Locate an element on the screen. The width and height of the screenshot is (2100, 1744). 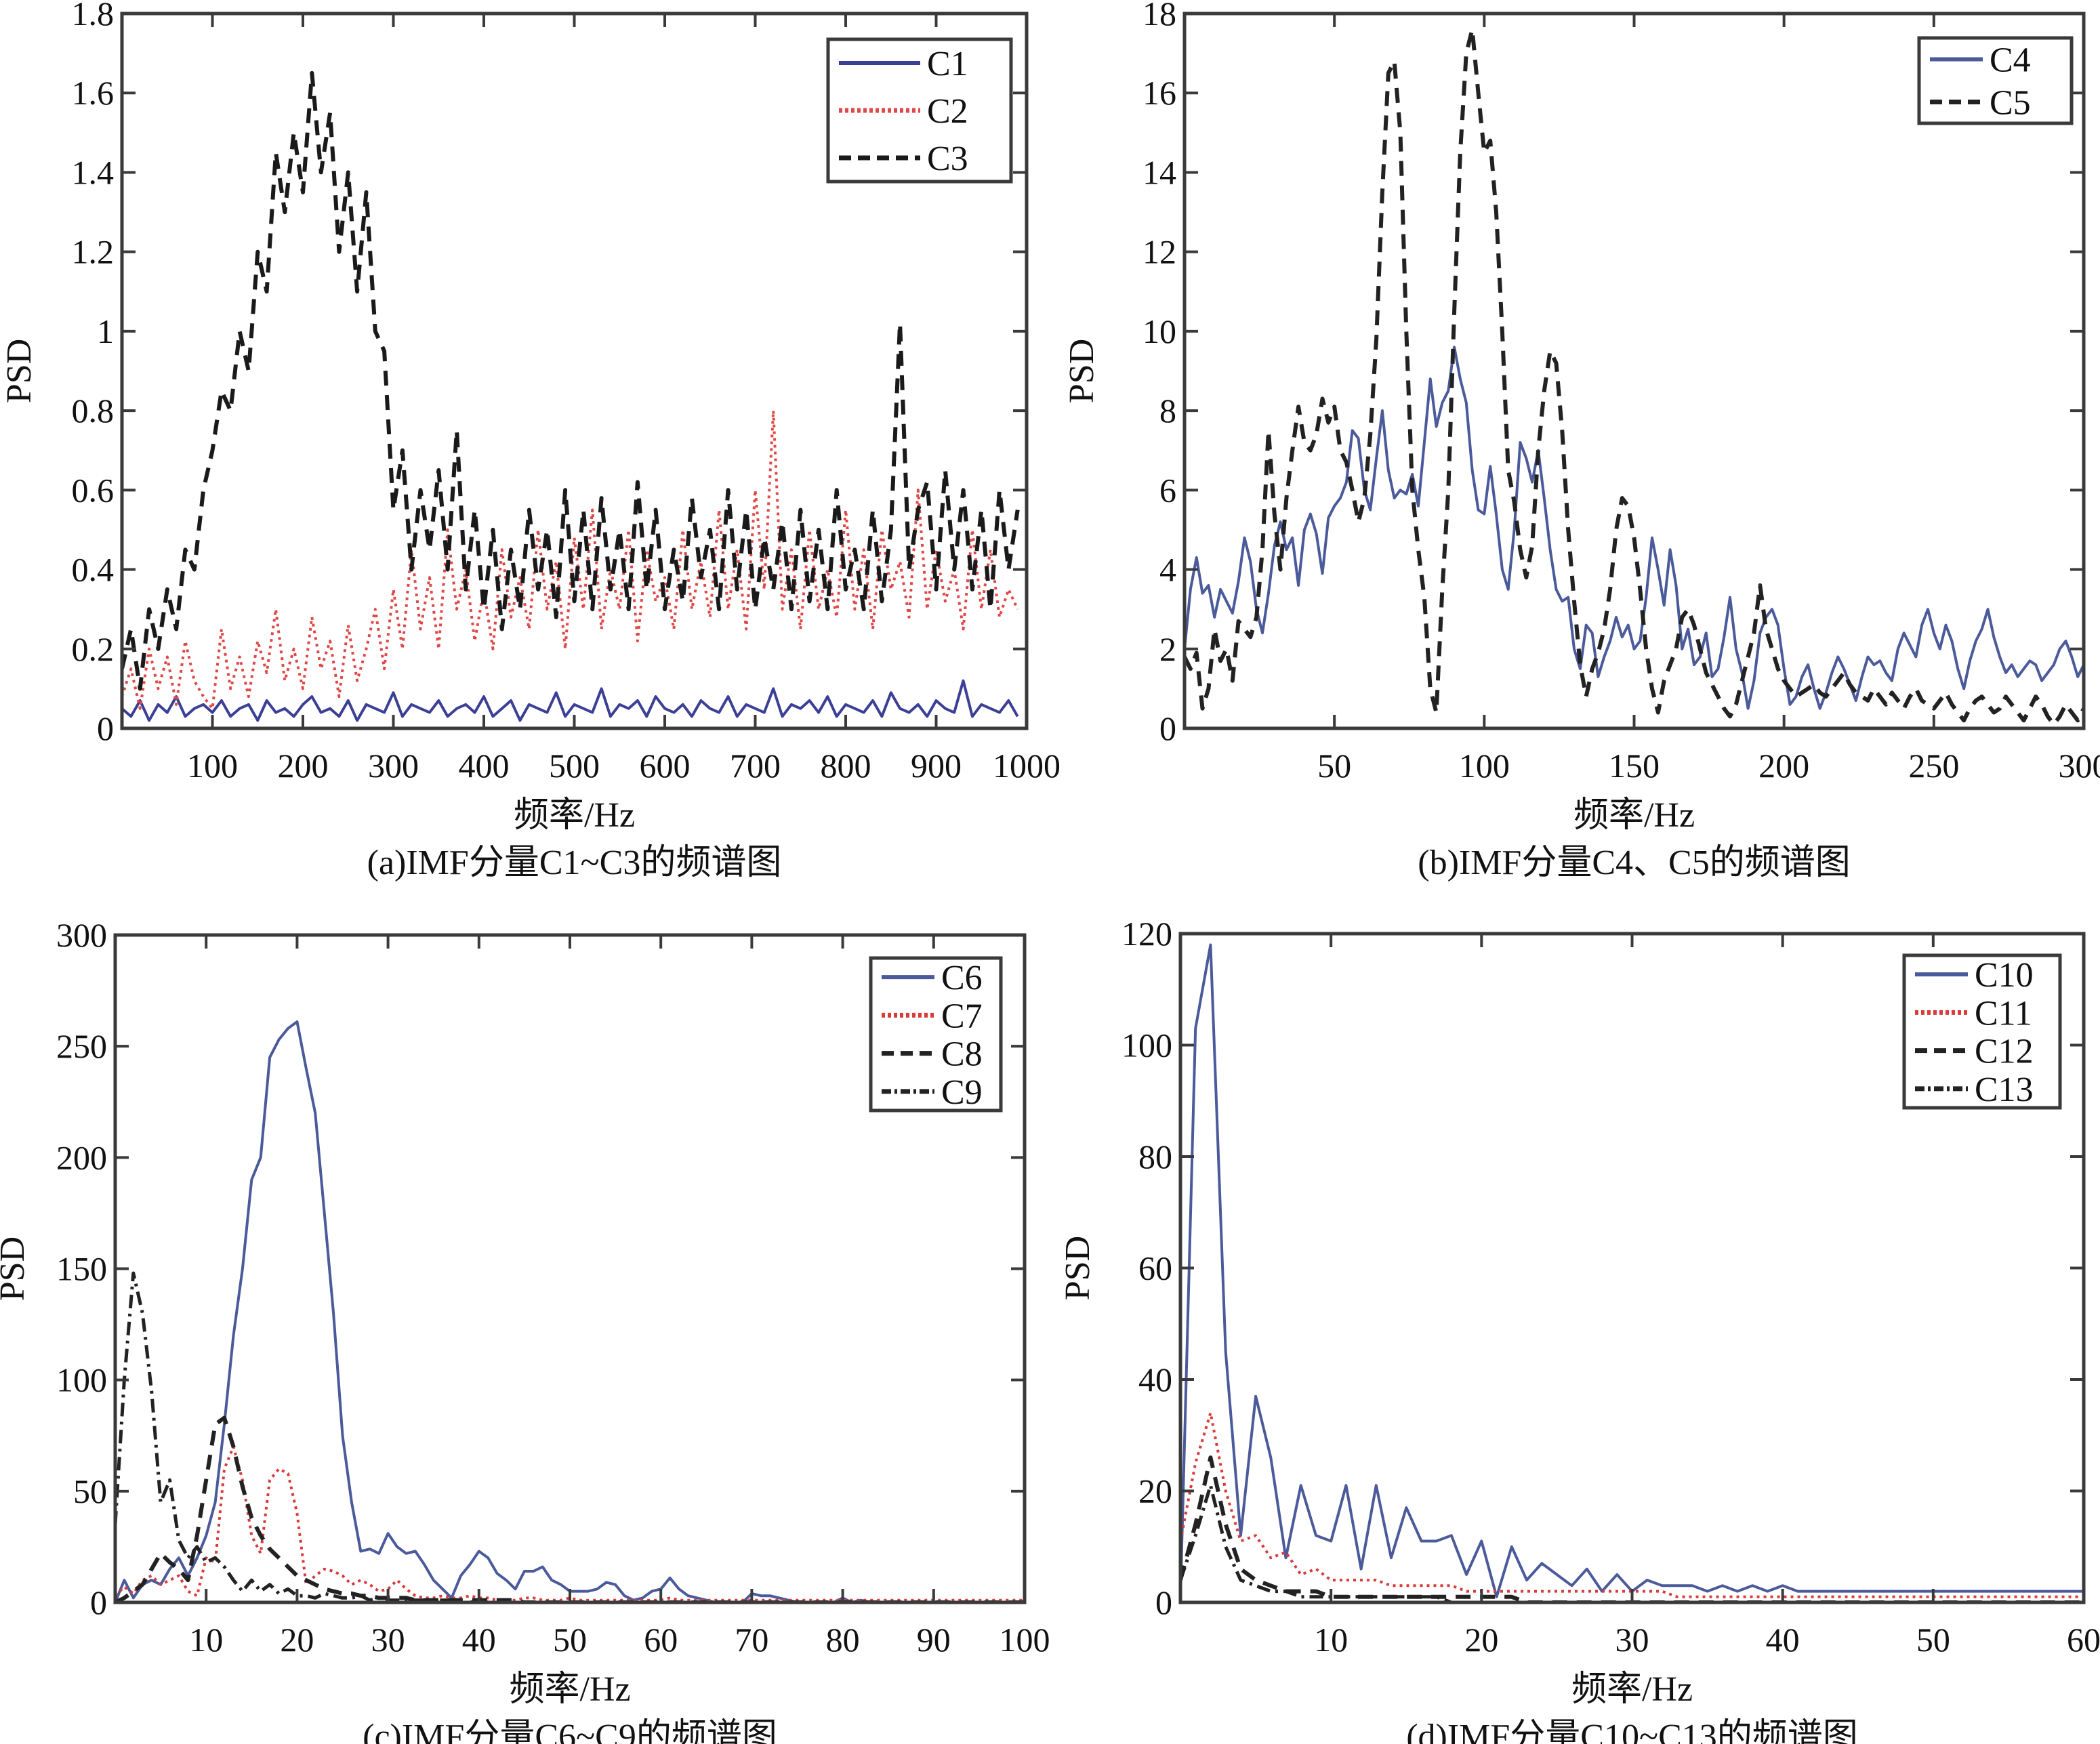
y-tick-label: 80 is located at coordinates (1155, 1157).